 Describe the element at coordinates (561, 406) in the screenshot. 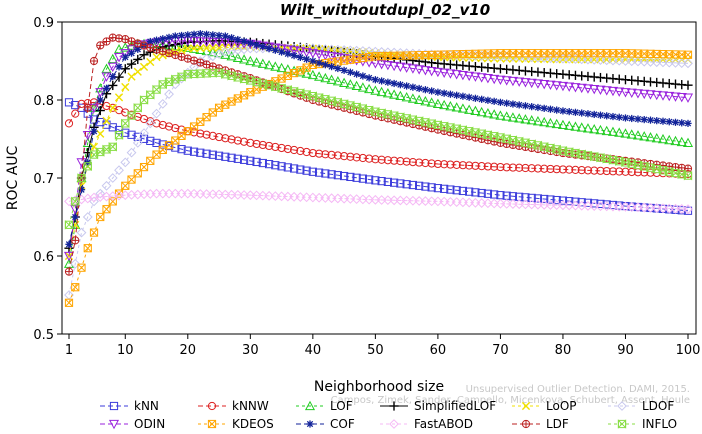

I see `legend-label: LoOP` at that location.